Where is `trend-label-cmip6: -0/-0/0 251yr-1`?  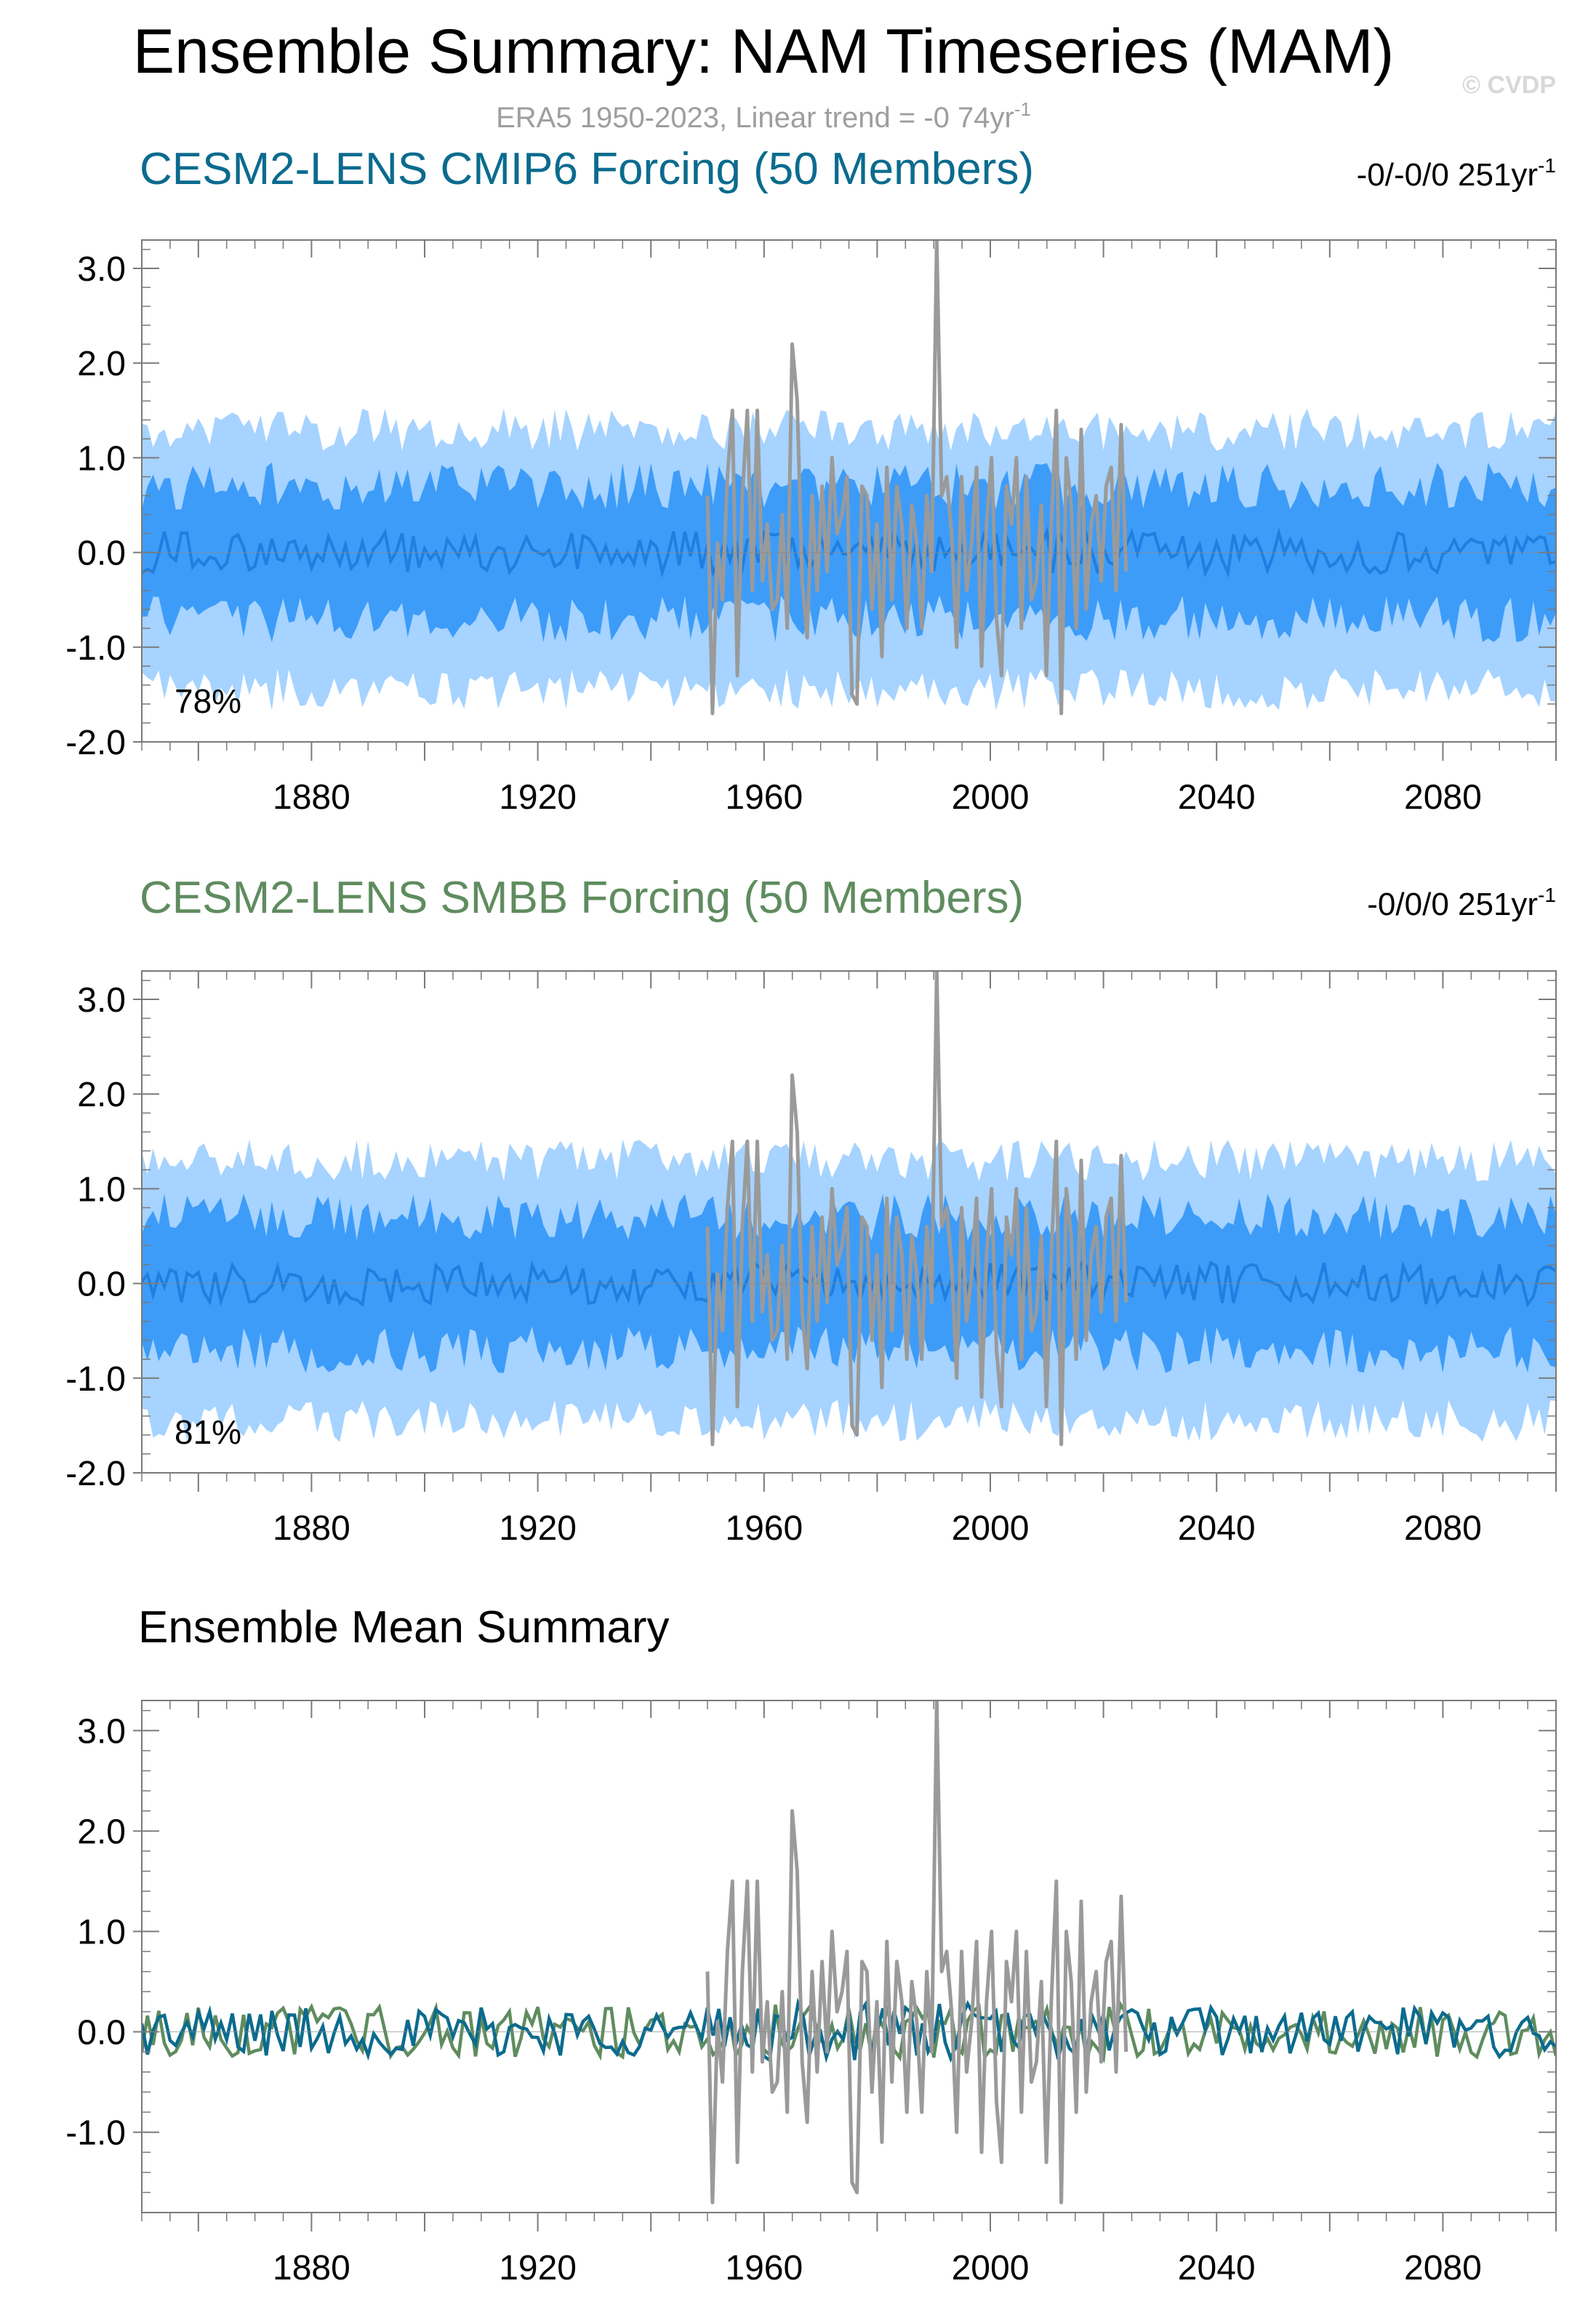
trend-label-cmip6: -0/-0/0 251yr-1 is located at coordinates (1457, 173).